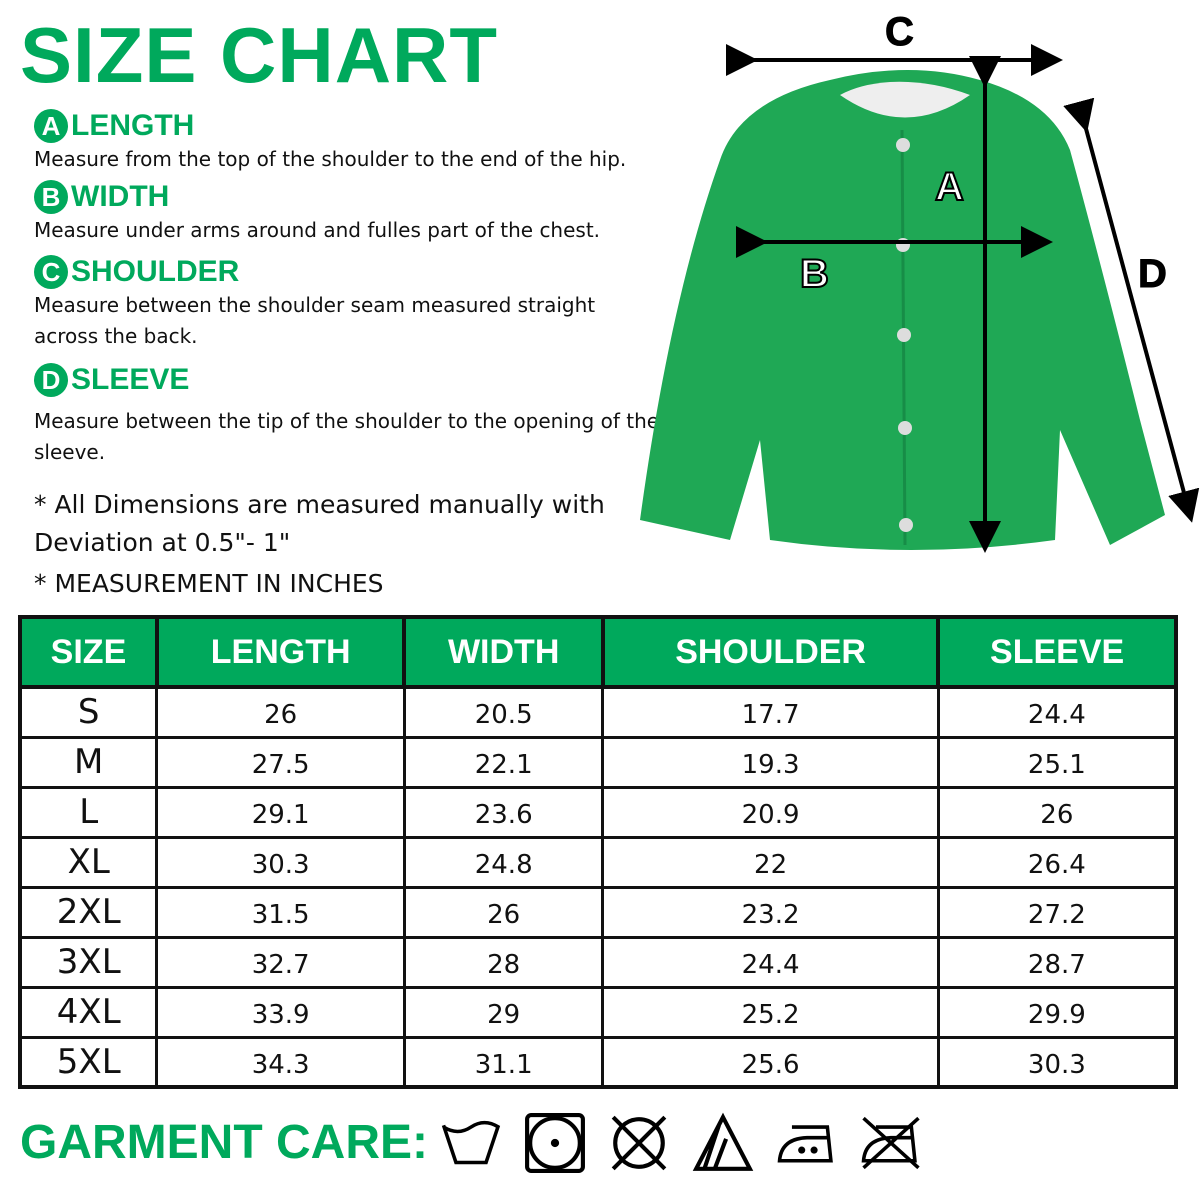 This screenshot has width=1200, height=1200. Describe the element at coordinates (280, 1012) in the screenshot. I see `measure-cell: 33.9` at that location.